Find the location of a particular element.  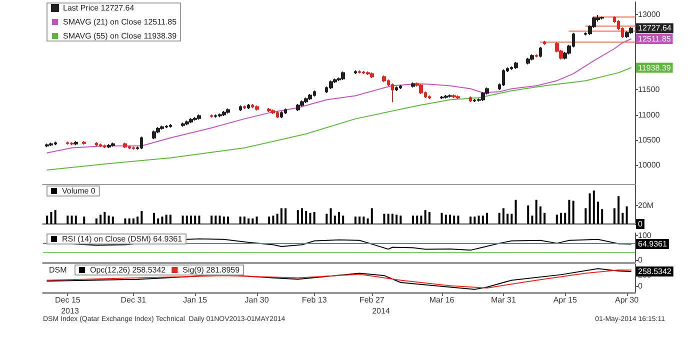

data-label: 258.5342 is located at coordinates (655, 271).